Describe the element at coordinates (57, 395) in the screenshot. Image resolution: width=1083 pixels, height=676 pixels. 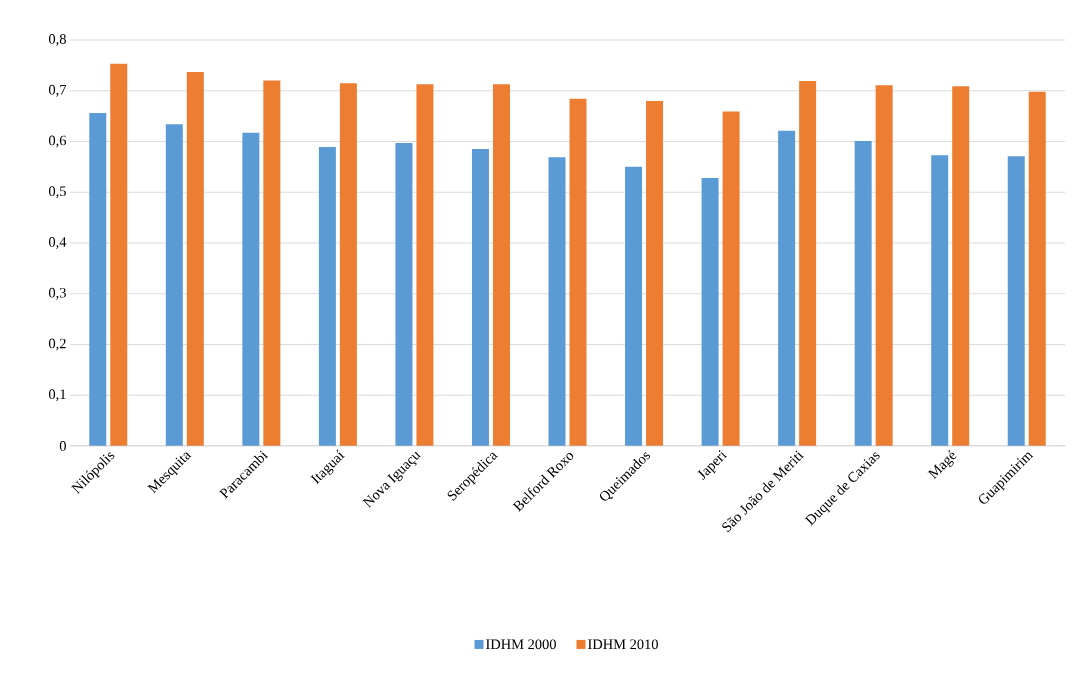
I see `y-tick-label: 0,1` at that location.